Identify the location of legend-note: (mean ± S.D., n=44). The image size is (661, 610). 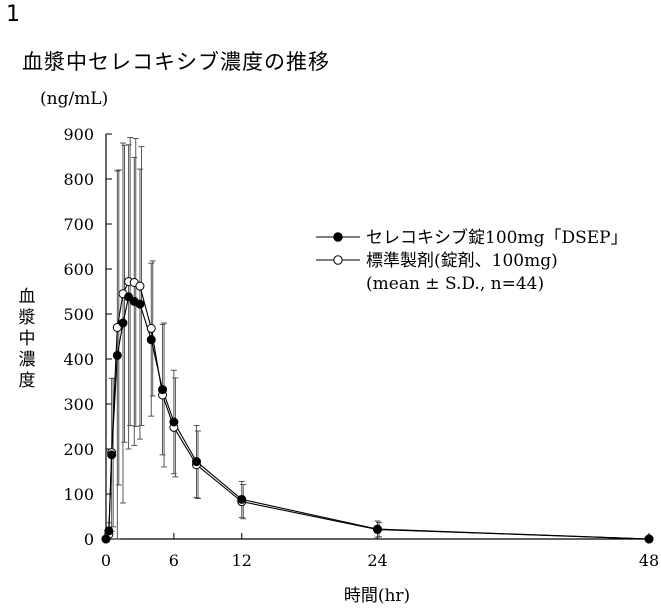
(455, 284).